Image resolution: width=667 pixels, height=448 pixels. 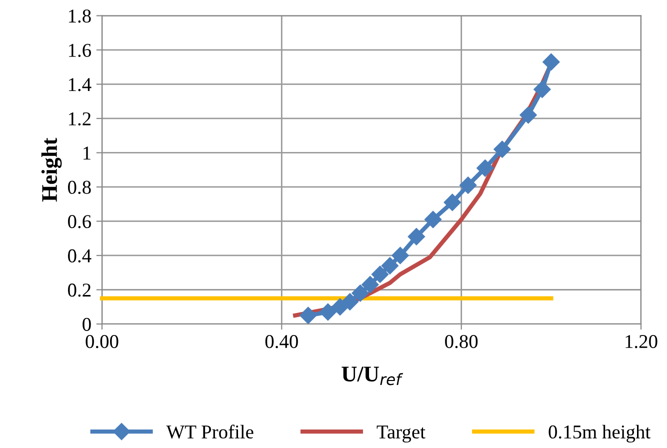 What do you see at coordinates (87, 153) in the screenshot?
I see `y-tick-label: 1` at bounding box center [87, 153].